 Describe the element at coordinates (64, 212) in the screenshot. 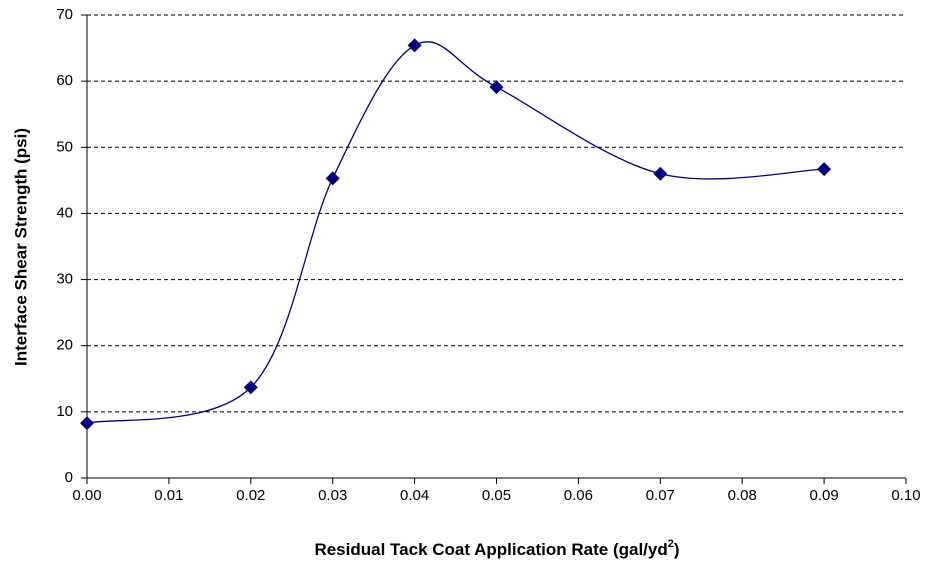

I see `y-tick-label: 40` at that location.